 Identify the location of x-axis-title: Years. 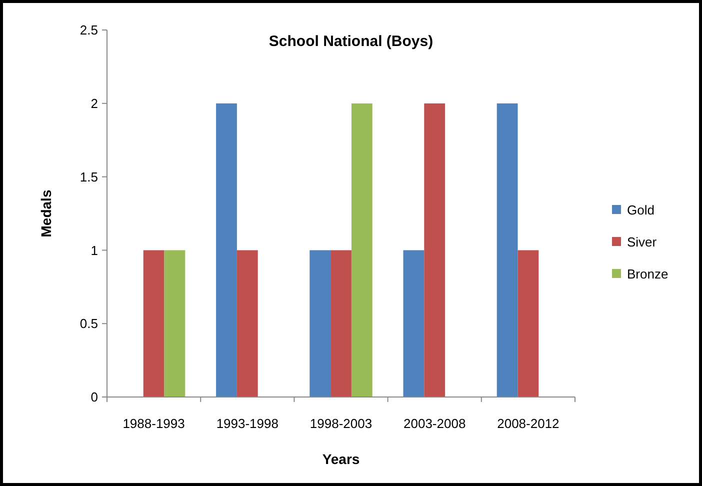
(341, 459).